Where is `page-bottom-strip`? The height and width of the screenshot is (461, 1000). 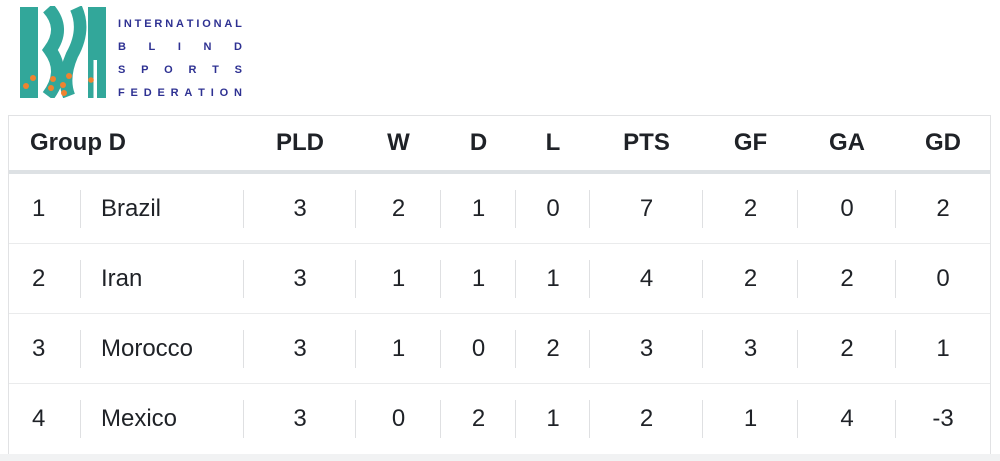
page-bottom-strip is located at coordinates (500, 457).